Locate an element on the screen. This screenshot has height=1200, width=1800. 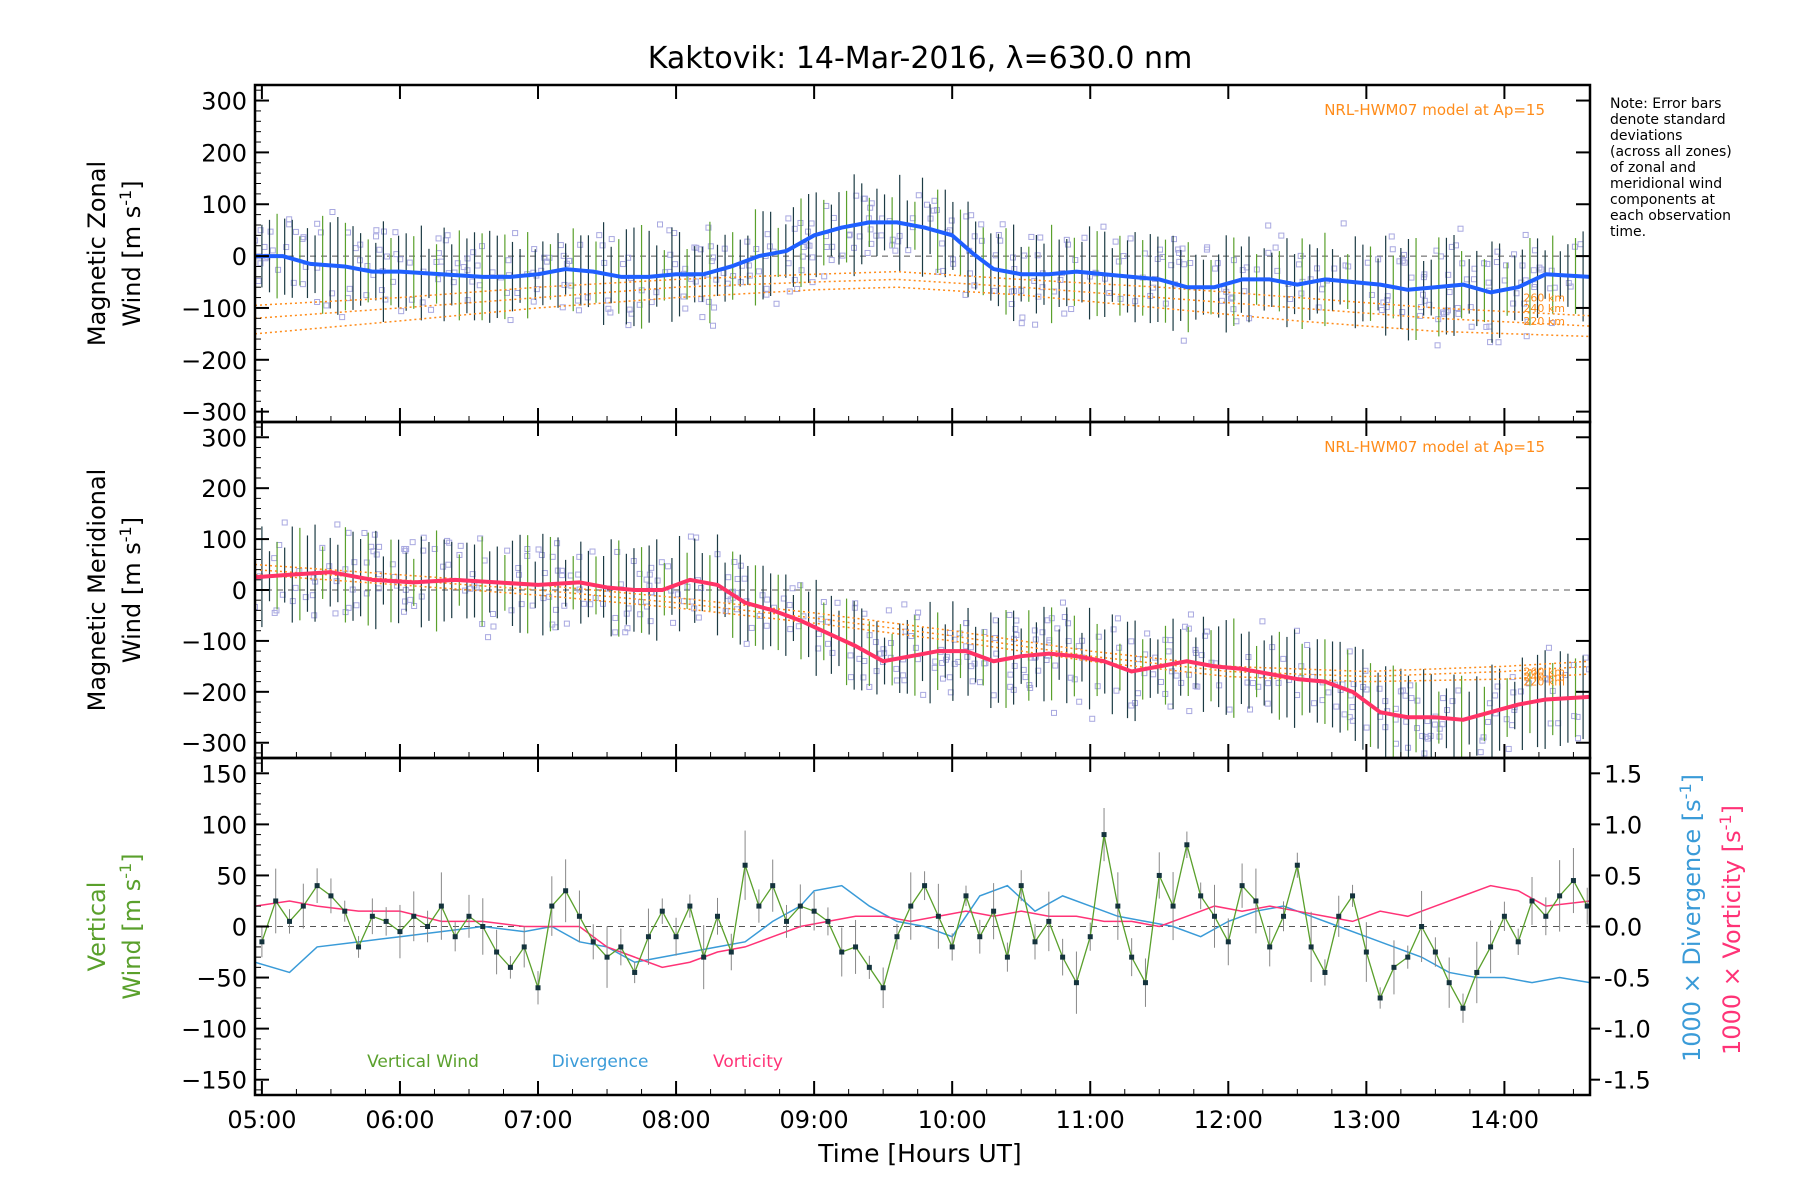
y-axis-label-sup: -1 is located at coordinates (125, 534).